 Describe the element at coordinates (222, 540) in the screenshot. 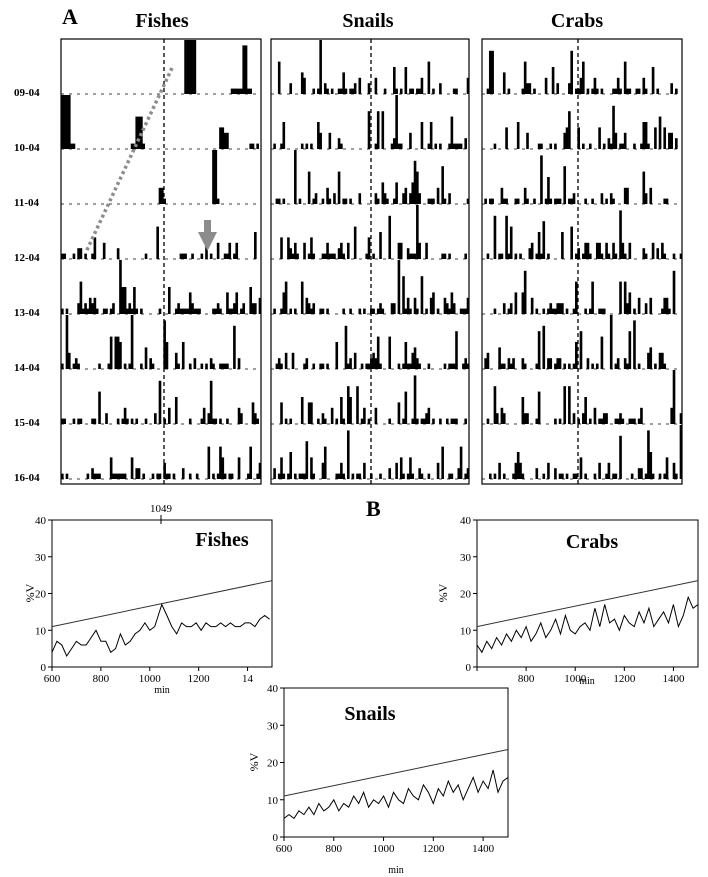

I see `chart-title: Fishes` at that location.